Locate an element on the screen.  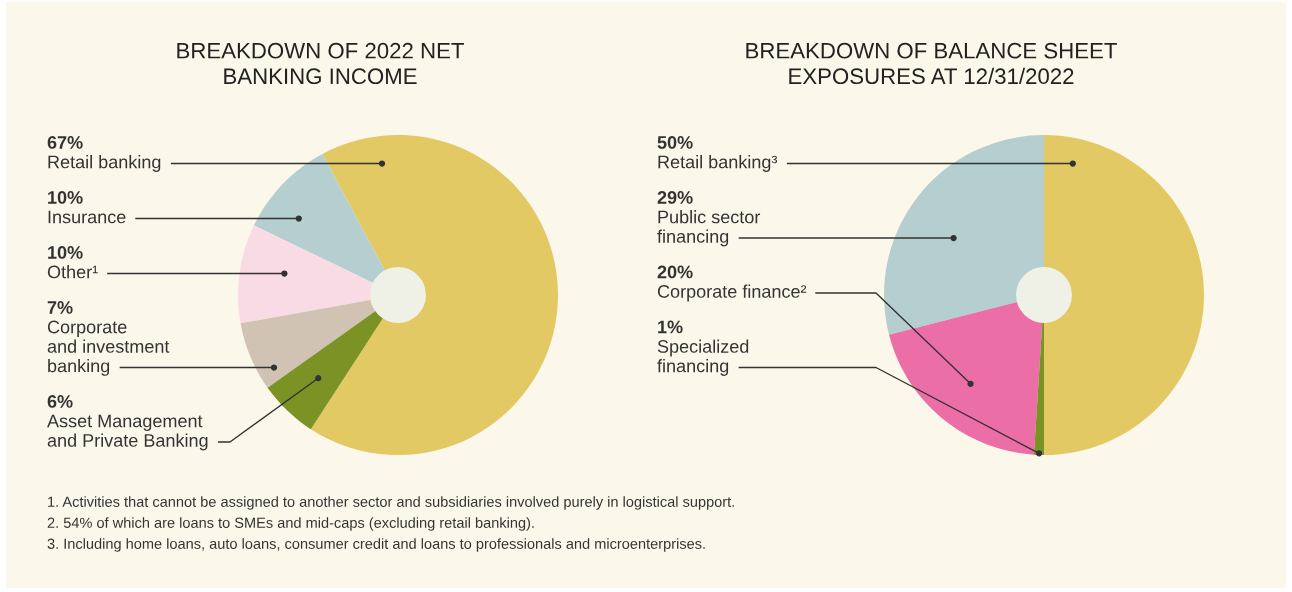
text: 3. Including home loans, auto loans, consumer credit and loans to professionals and microenterprises. is located at coordinates (376, 545).